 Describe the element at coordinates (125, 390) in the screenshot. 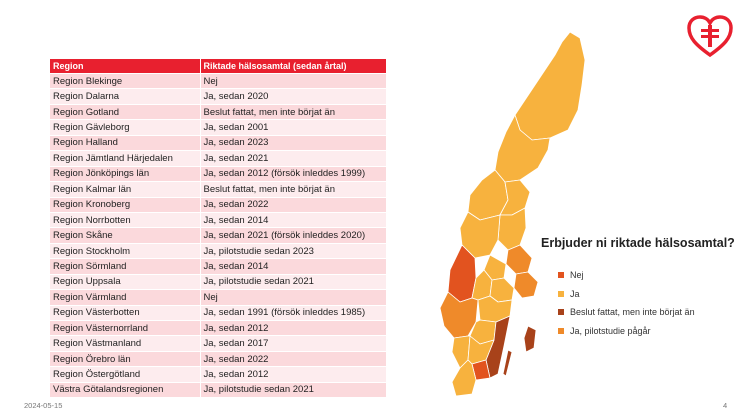

I see `region-name-cell: Västra Götalandsregionen` at that location.